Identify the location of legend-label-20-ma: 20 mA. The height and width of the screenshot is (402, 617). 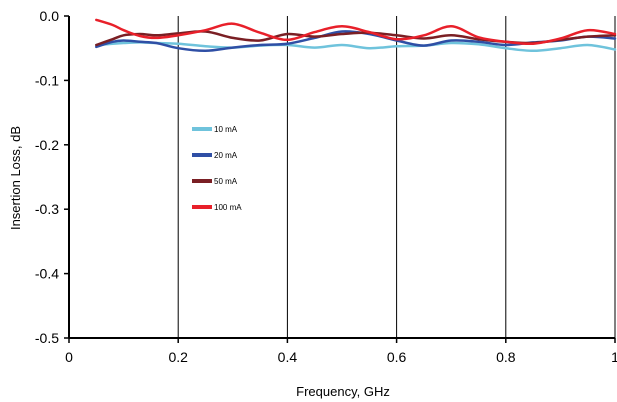
(226, 155).